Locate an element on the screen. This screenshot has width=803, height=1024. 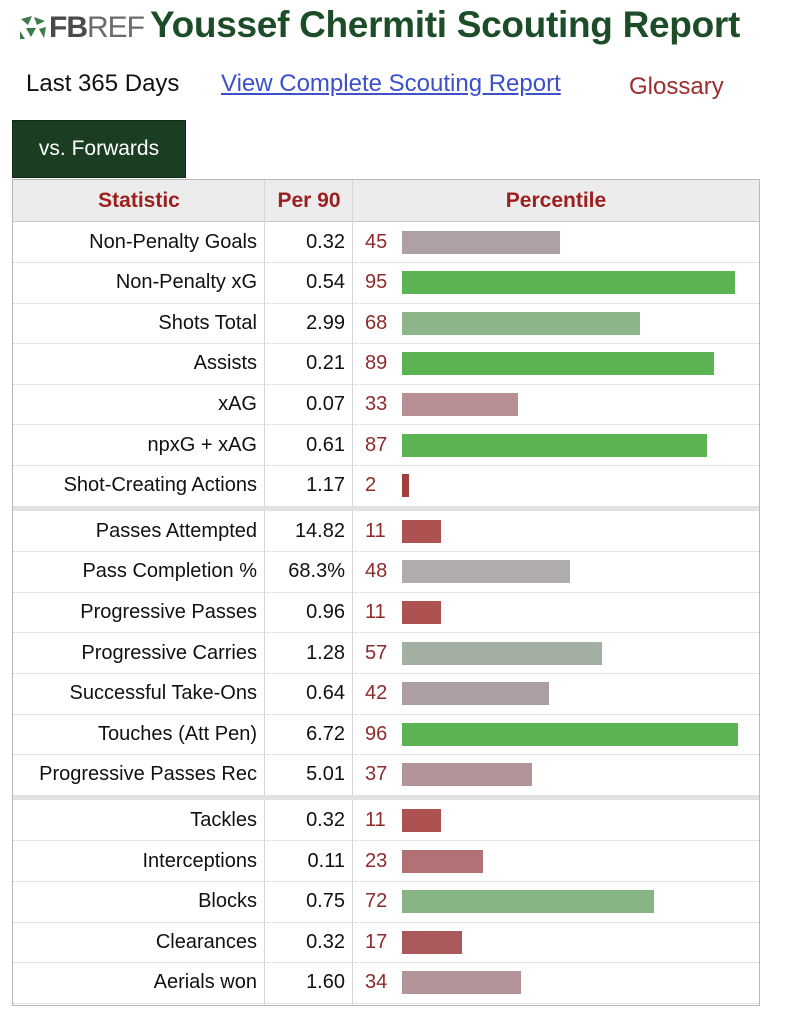
table-row: Clearances 0.32 17 is located at coordinates (386, 943).